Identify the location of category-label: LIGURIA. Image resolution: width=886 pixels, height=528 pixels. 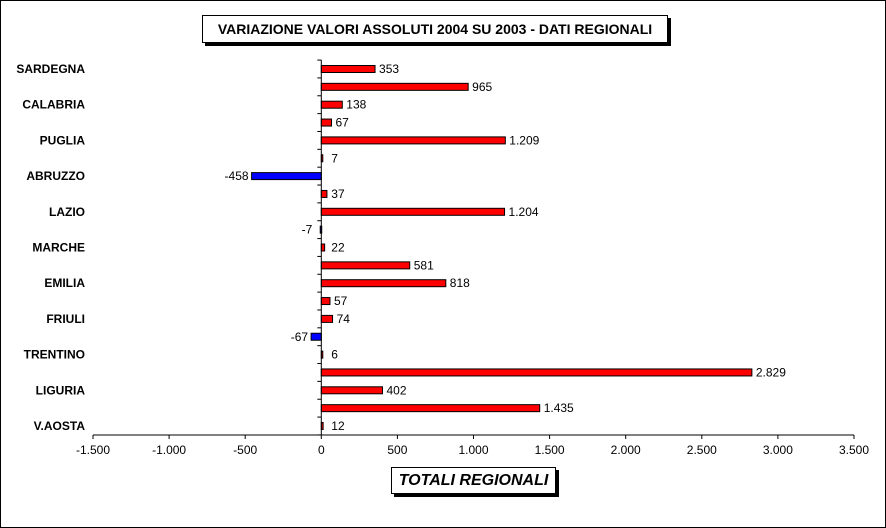
(61, 390).